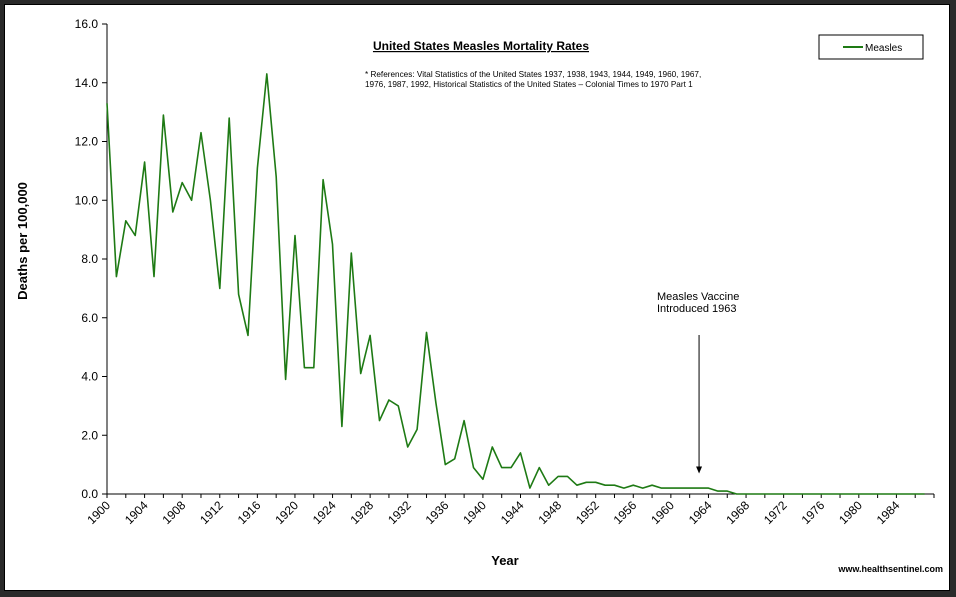  What do you see at coordinates (89, 494) in the screenshot?
I see `y-tick-label: 0.0` at bounding box center [89, 494].